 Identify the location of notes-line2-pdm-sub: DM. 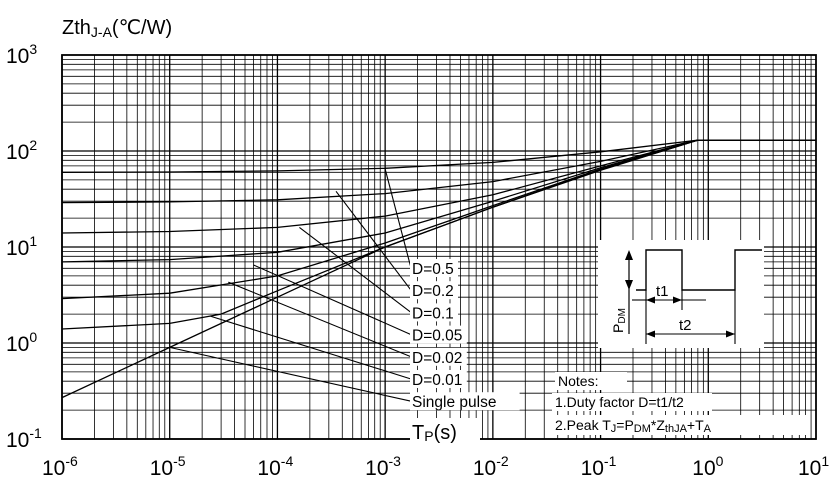
(642, 429).